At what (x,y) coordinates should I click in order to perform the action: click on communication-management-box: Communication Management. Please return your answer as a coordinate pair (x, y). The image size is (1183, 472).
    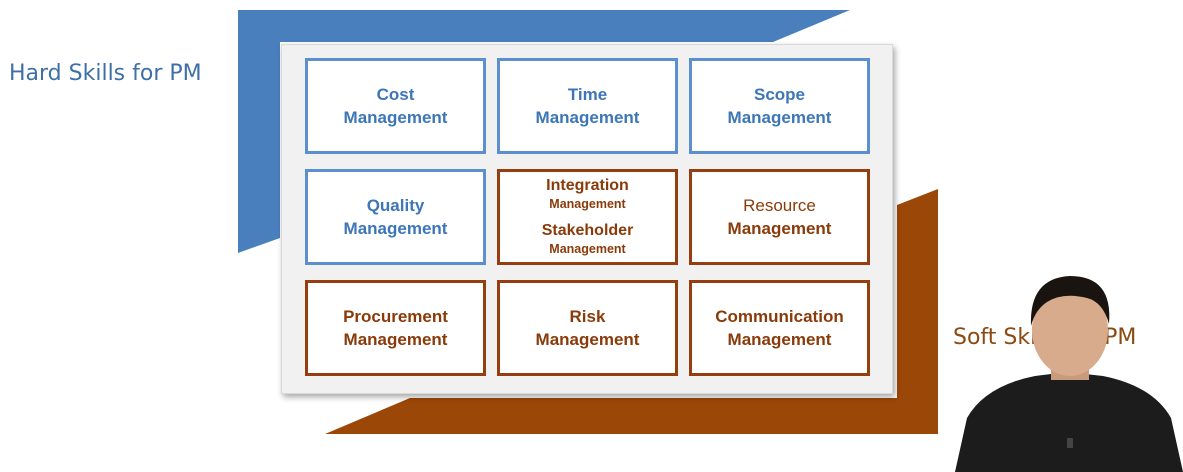
    Looking at the image, I should click on (779, 328).